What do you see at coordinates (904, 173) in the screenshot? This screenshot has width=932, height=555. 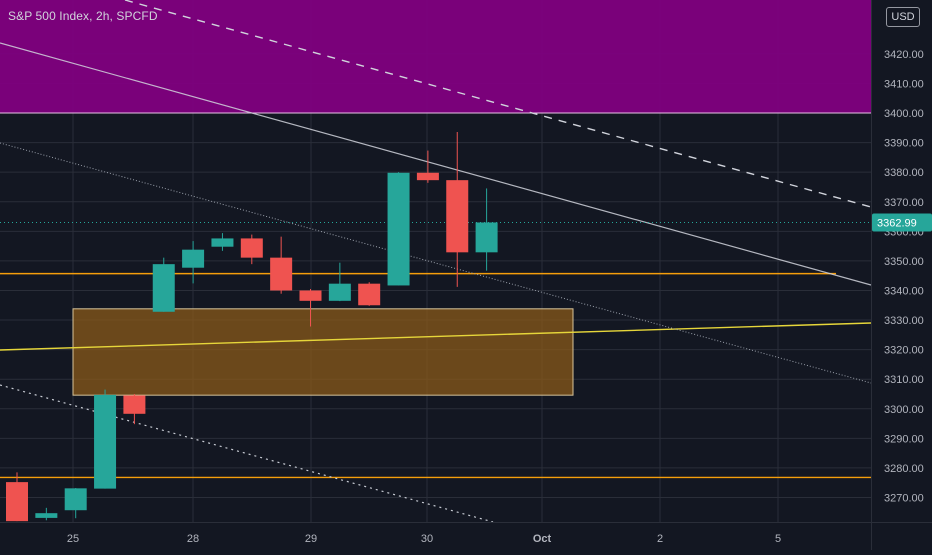 I see `price-tick-label: 3380.00` at bounding box center [904, 173].